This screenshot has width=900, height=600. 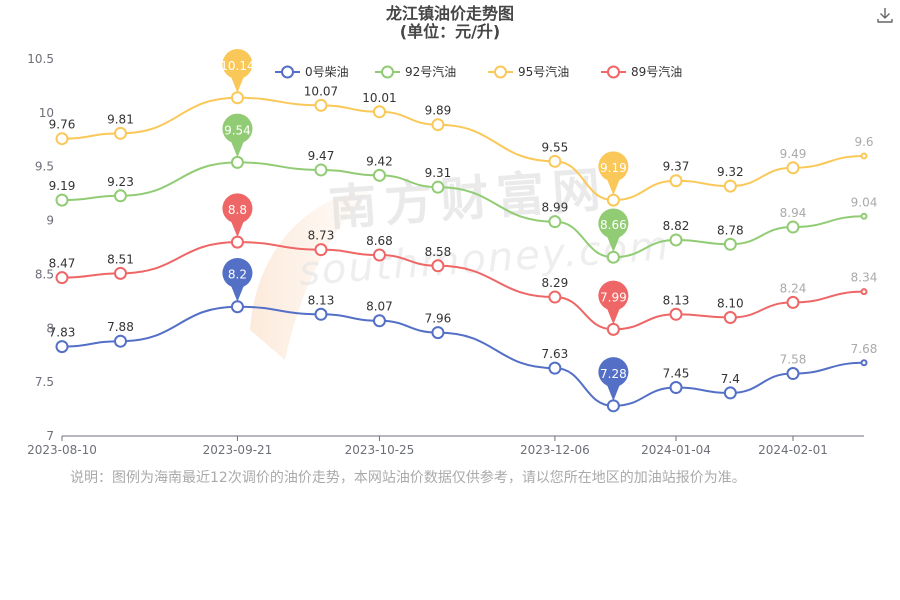 What do you see at coordinates (613, 374) in the screenshot?
I see `pin-label: 7.28` at bounding box center [613, 374].